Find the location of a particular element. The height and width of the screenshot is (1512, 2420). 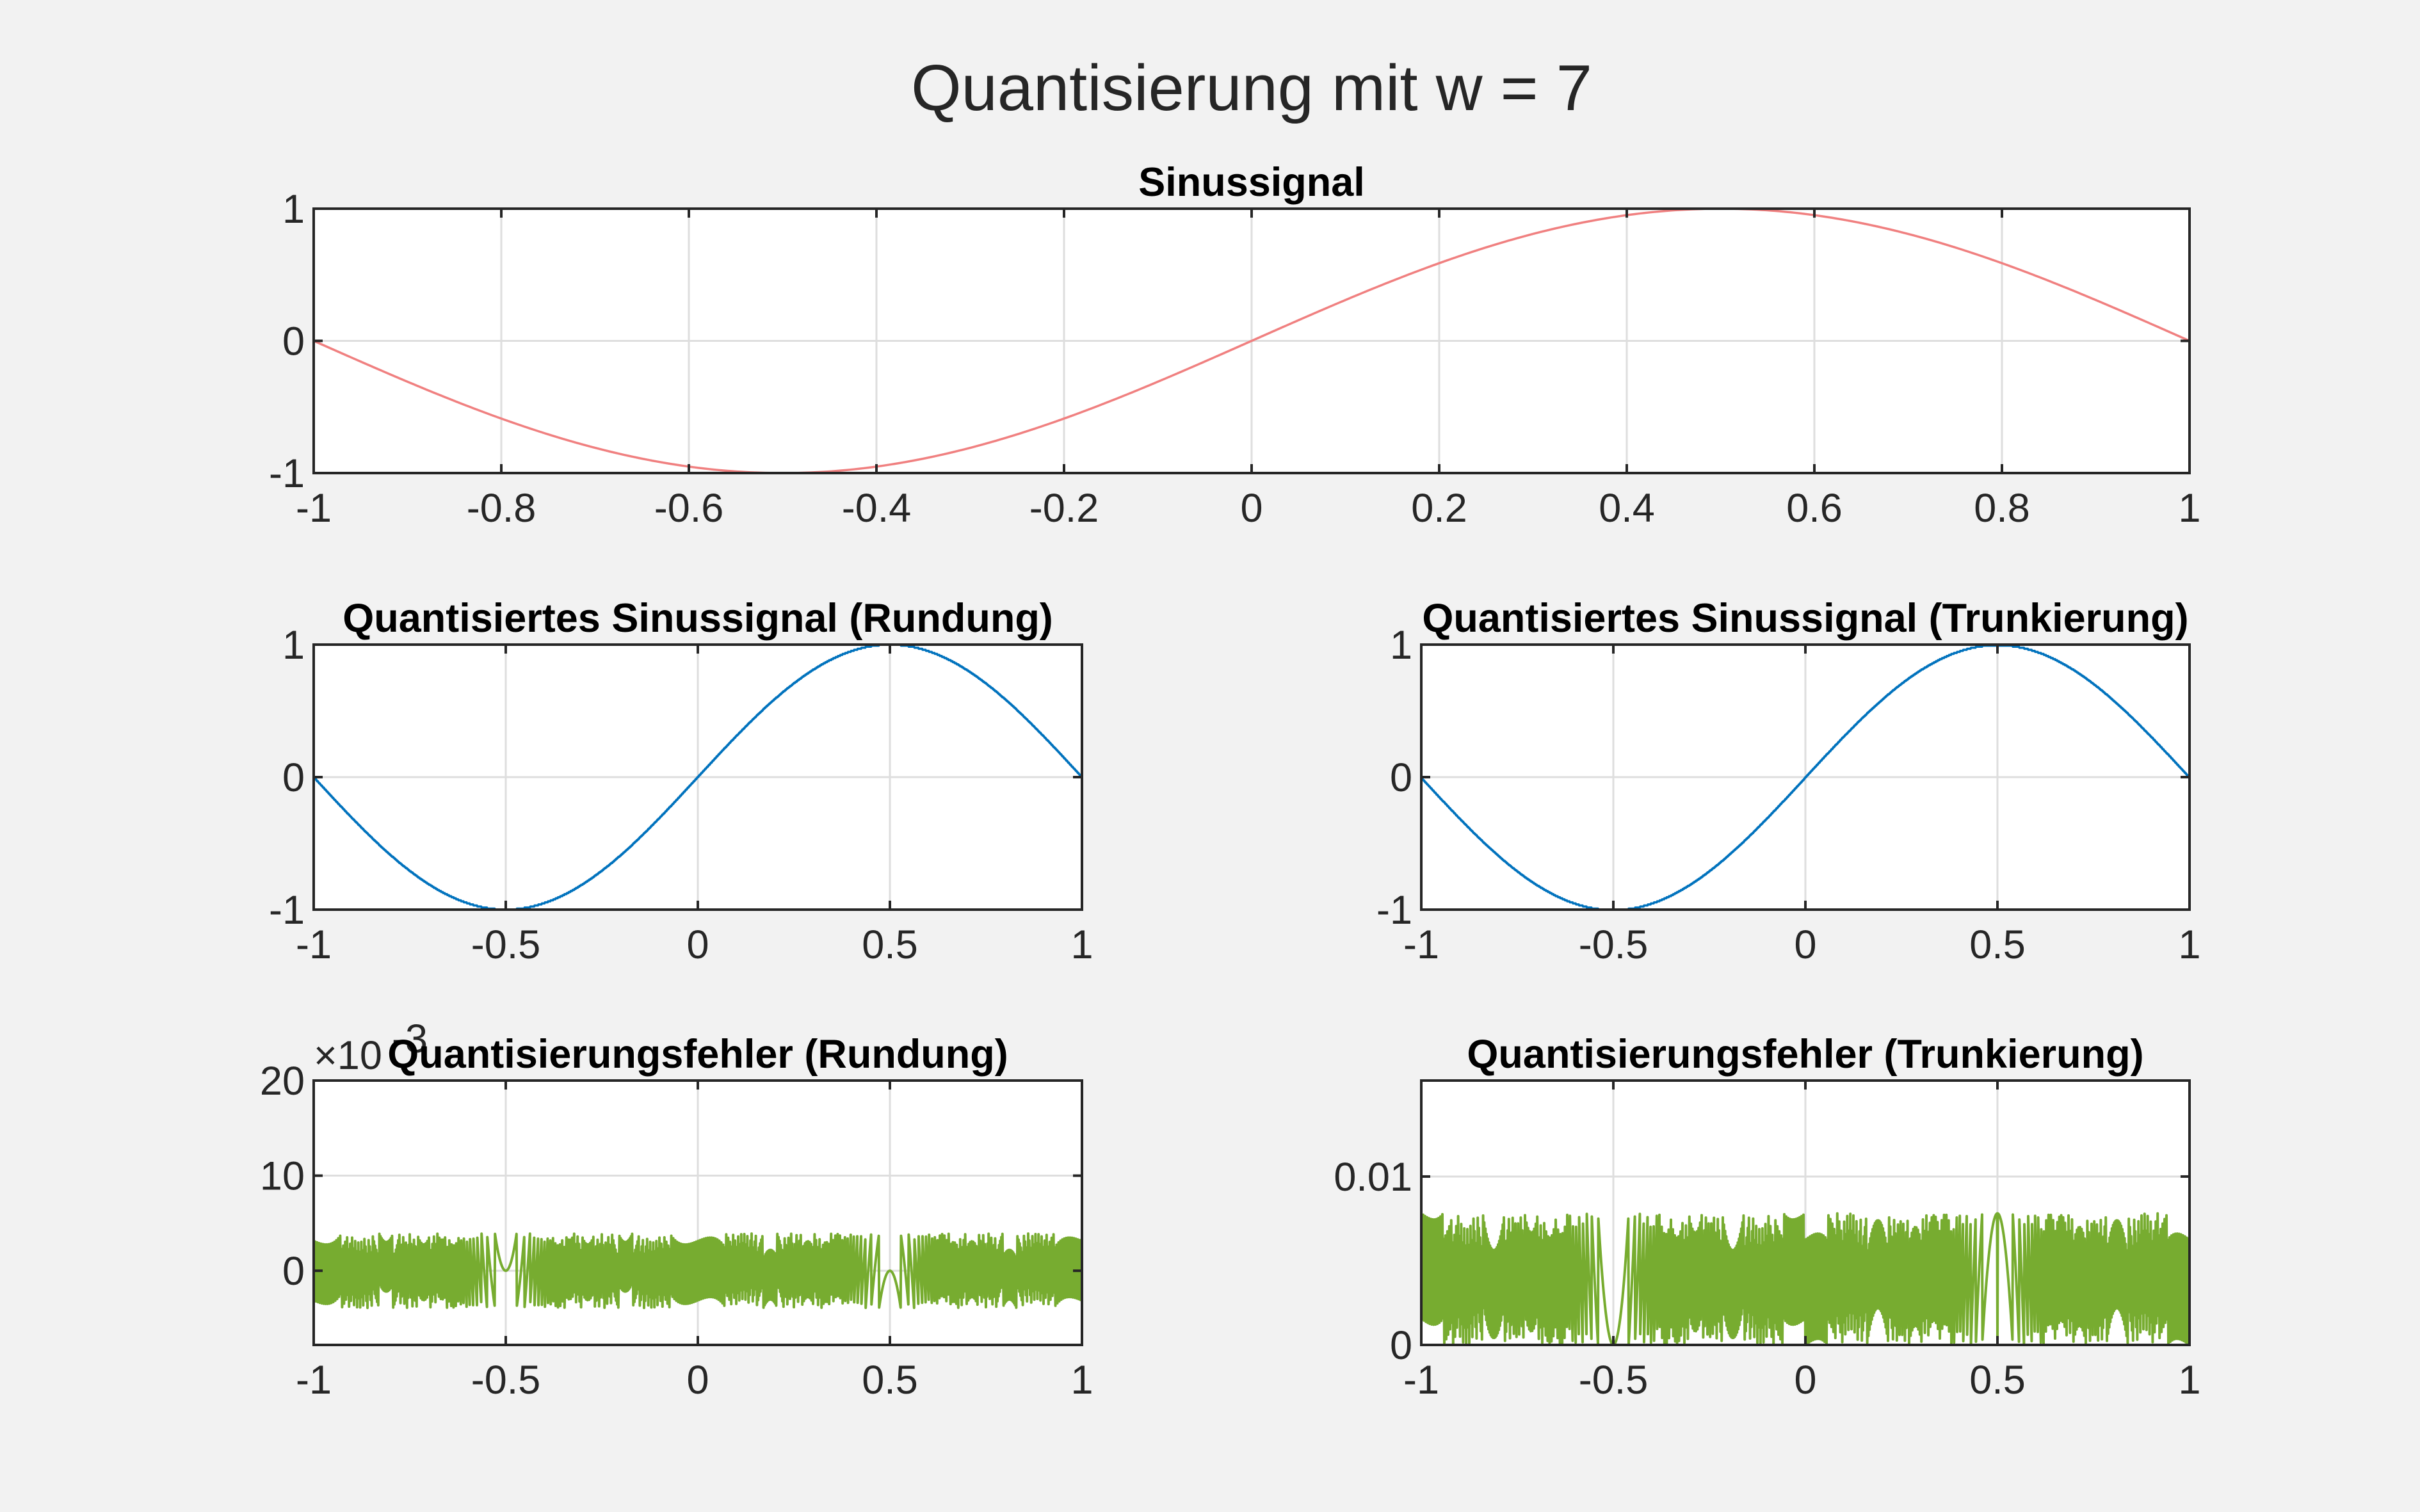

axes-title: Quantisierungsfehler (Trunkierung) is located at coordinates (1805, 1054).